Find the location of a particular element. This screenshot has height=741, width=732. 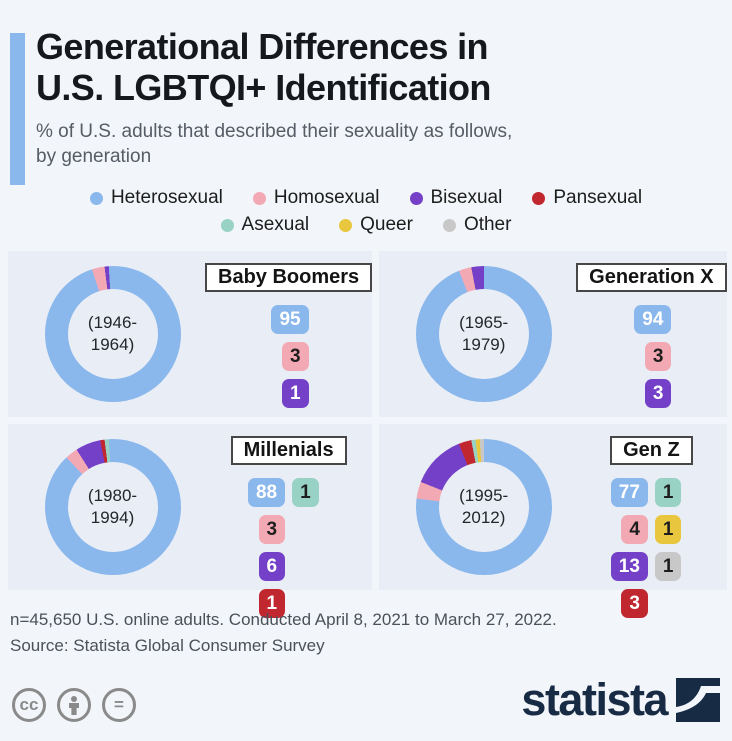

badge-grid: 95 3 1 is located at coordinates (289, 357).